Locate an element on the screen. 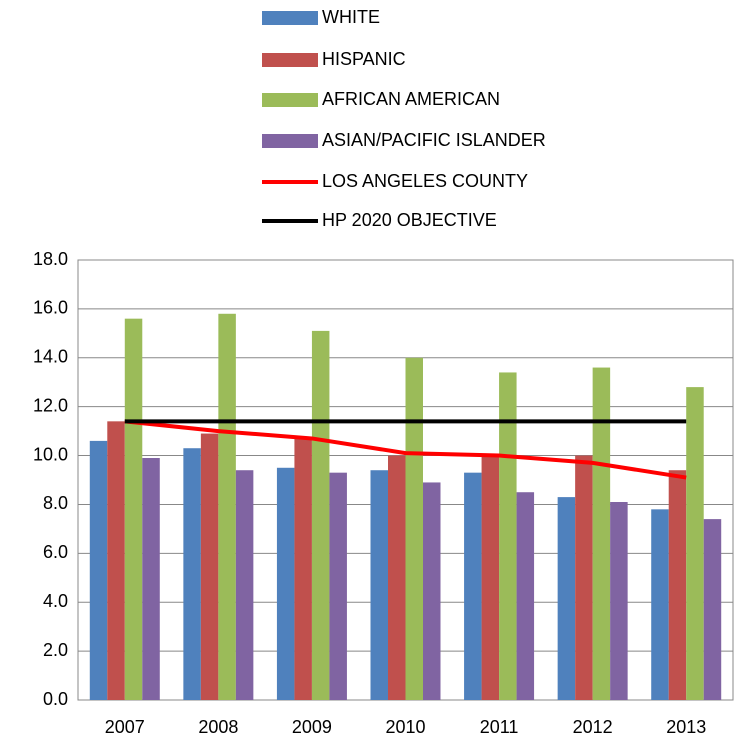 Image resolution: width=739 pixels, height=749 pixels. y-tick-label: 16.0 is located at coordinates (50, 308).